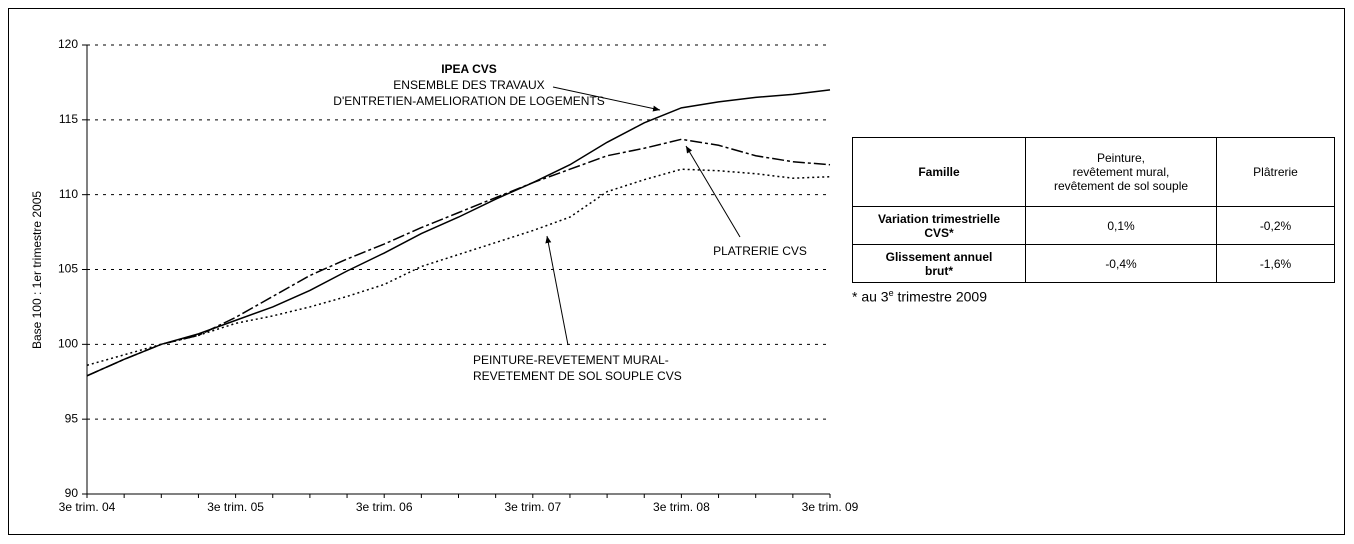  I want to click on cell-text: CVS*, so click(939, 232).